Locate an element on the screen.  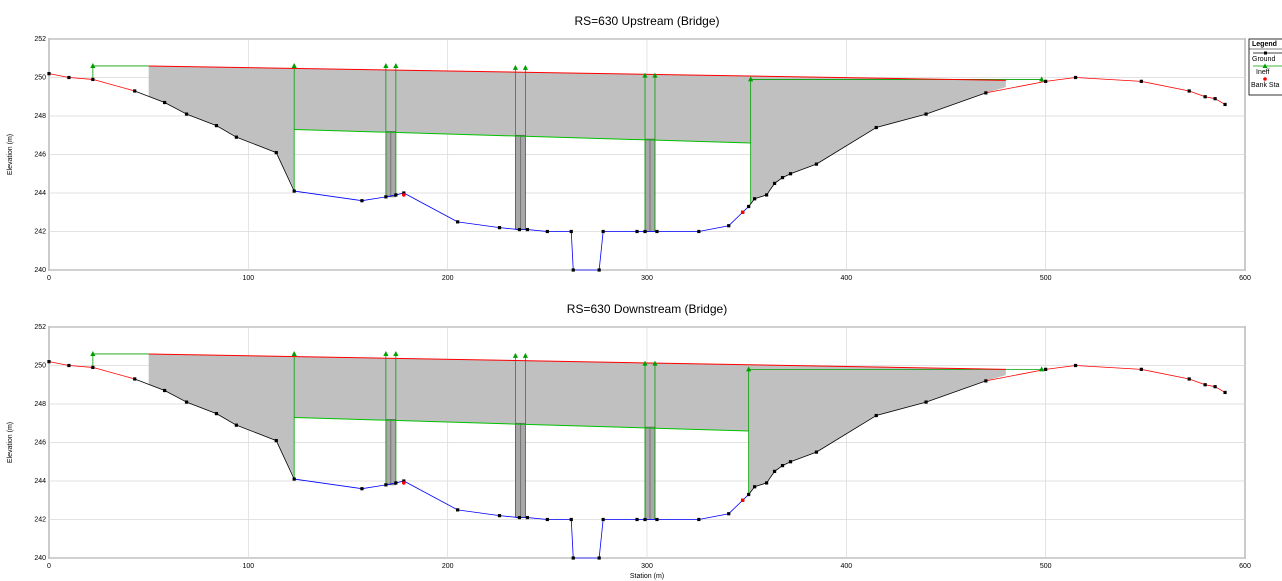
x-tick-label: 100 is located at coordinates (248, 278).